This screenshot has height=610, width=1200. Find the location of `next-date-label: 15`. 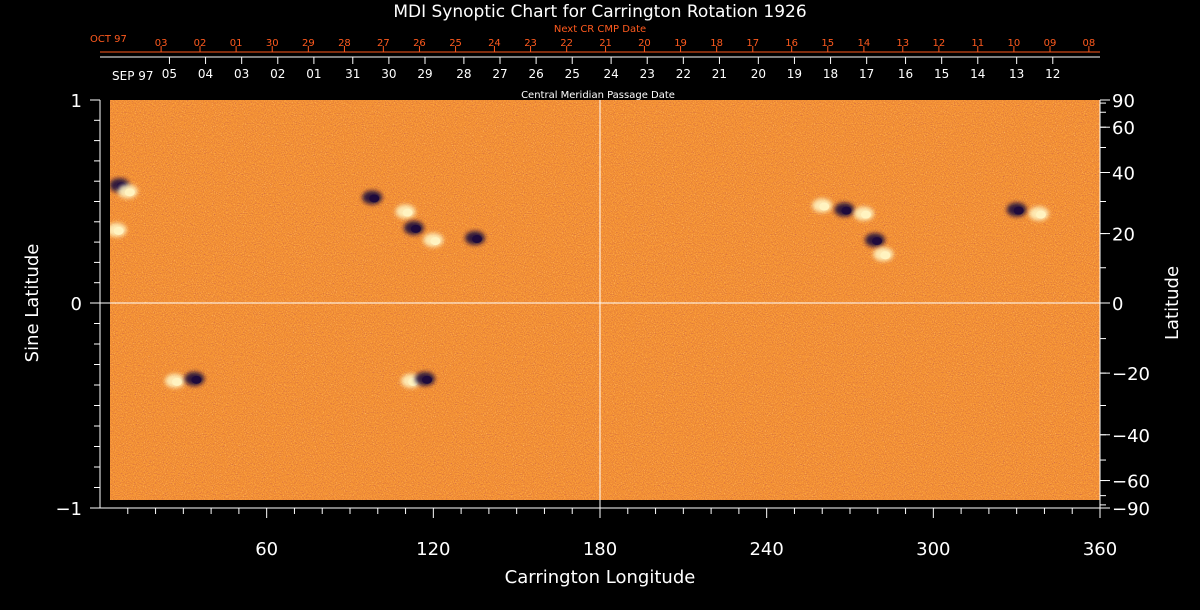

next-date-label: 15 is located at coordinates (827, 43).